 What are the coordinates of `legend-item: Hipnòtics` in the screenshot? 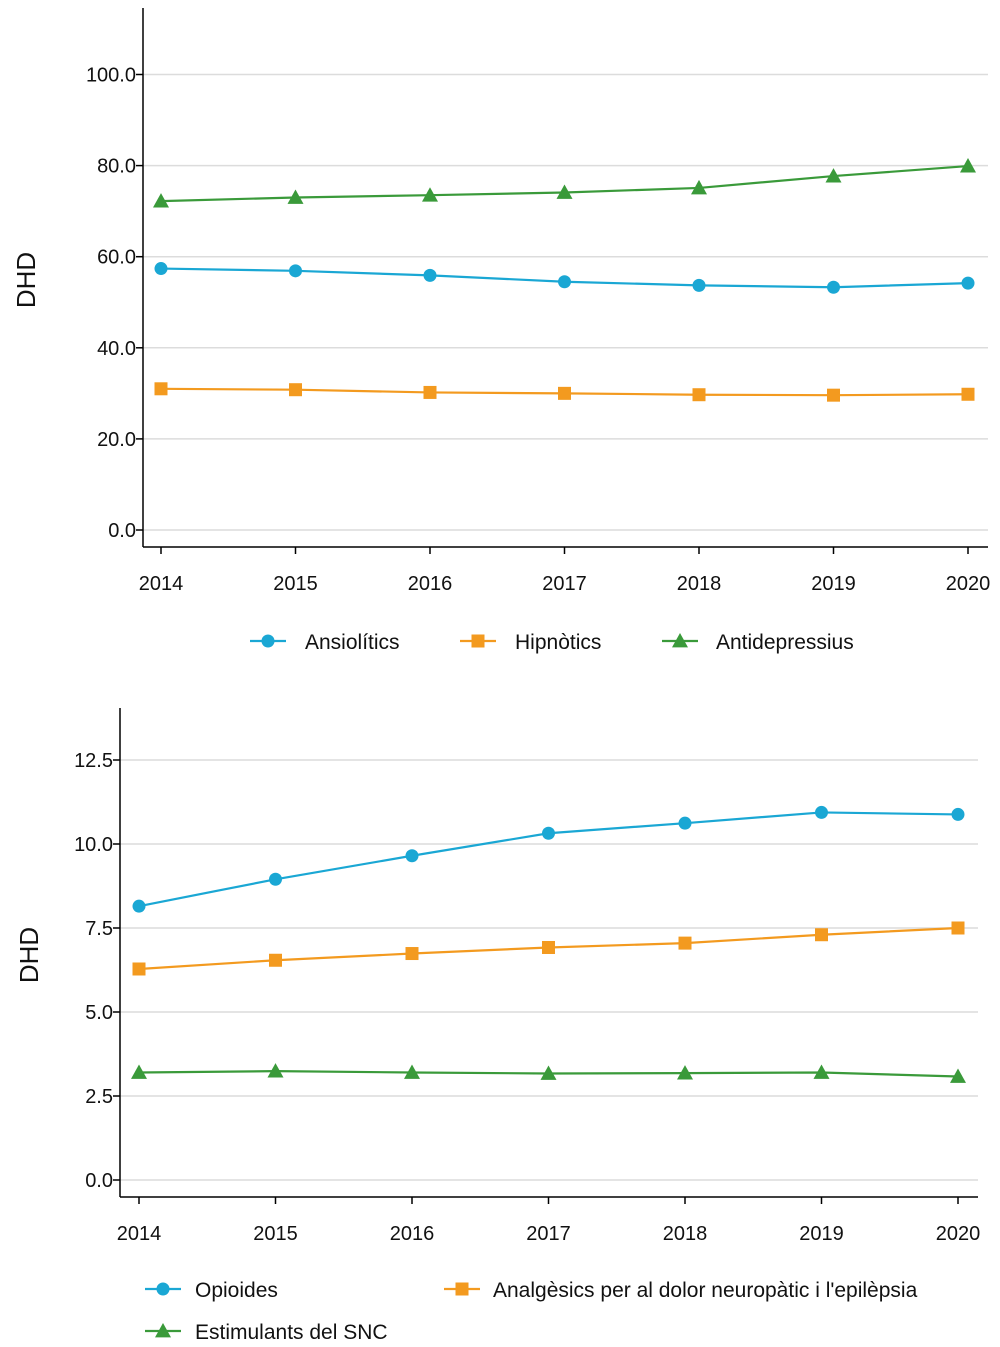 It's located at (530, 642).